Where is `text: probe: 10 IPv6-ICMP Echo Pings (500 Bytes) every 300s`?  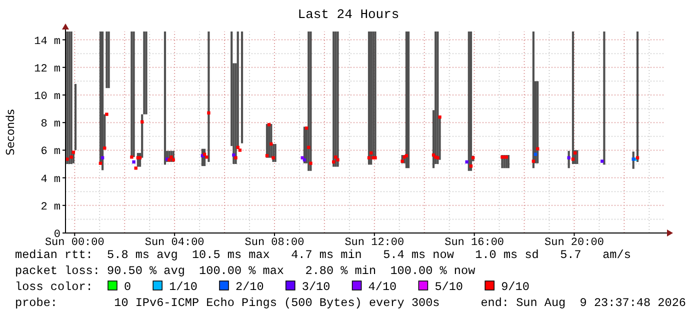 text: probe: 10 IPv6-ICMP Echo Pings (500 Bytes) every 300s is located at coordinates (227, 303).